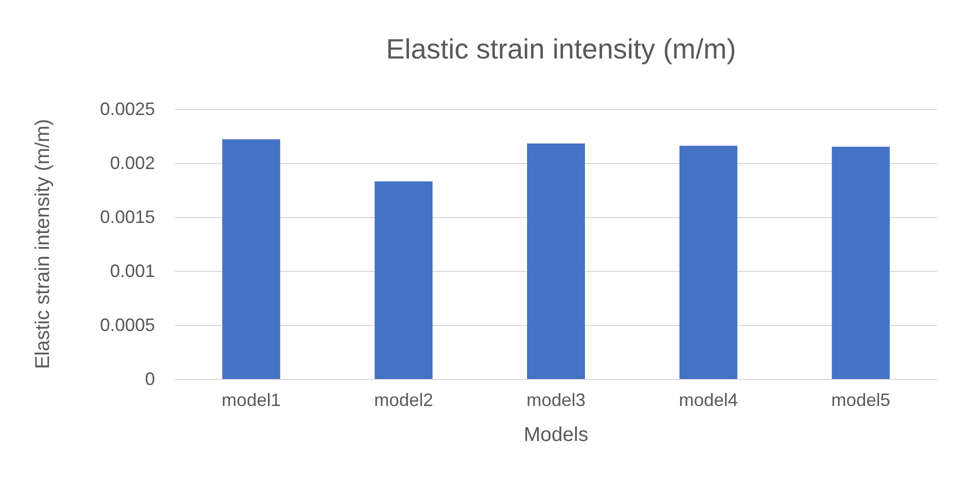  Describe the element at coordinates (561, 49) in the screenshot. I see `chart-title: Elastic strain intensity (m/m)` at that location.